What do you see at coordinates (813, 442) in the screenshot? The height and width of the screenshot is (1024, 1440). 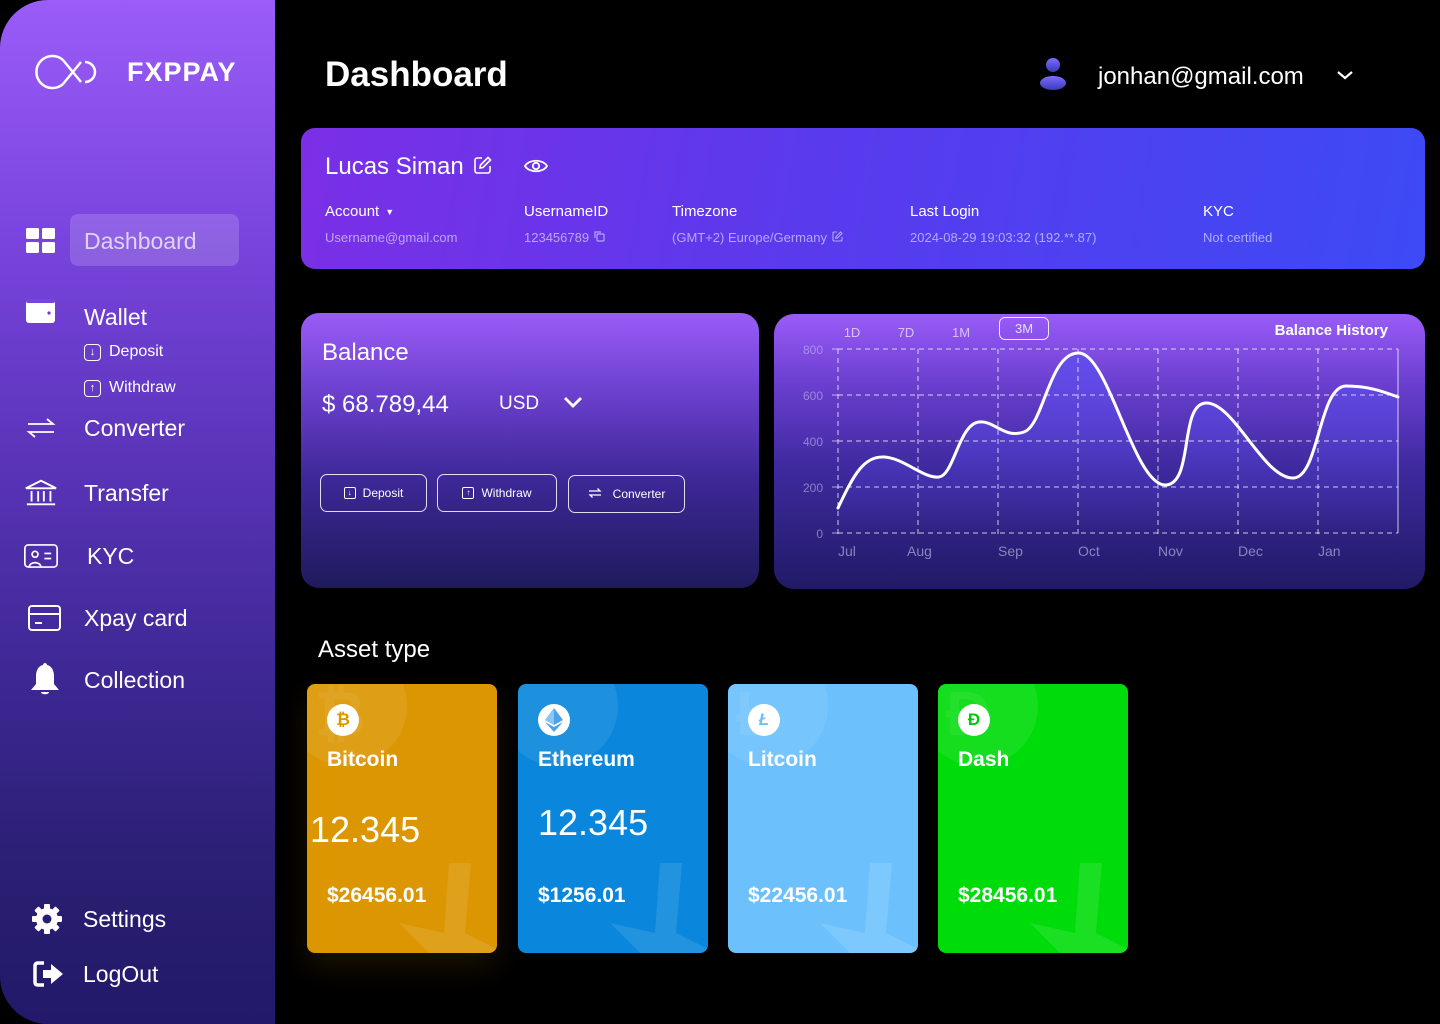 I see `svg-text: 400` at bounding box center [813, 442].